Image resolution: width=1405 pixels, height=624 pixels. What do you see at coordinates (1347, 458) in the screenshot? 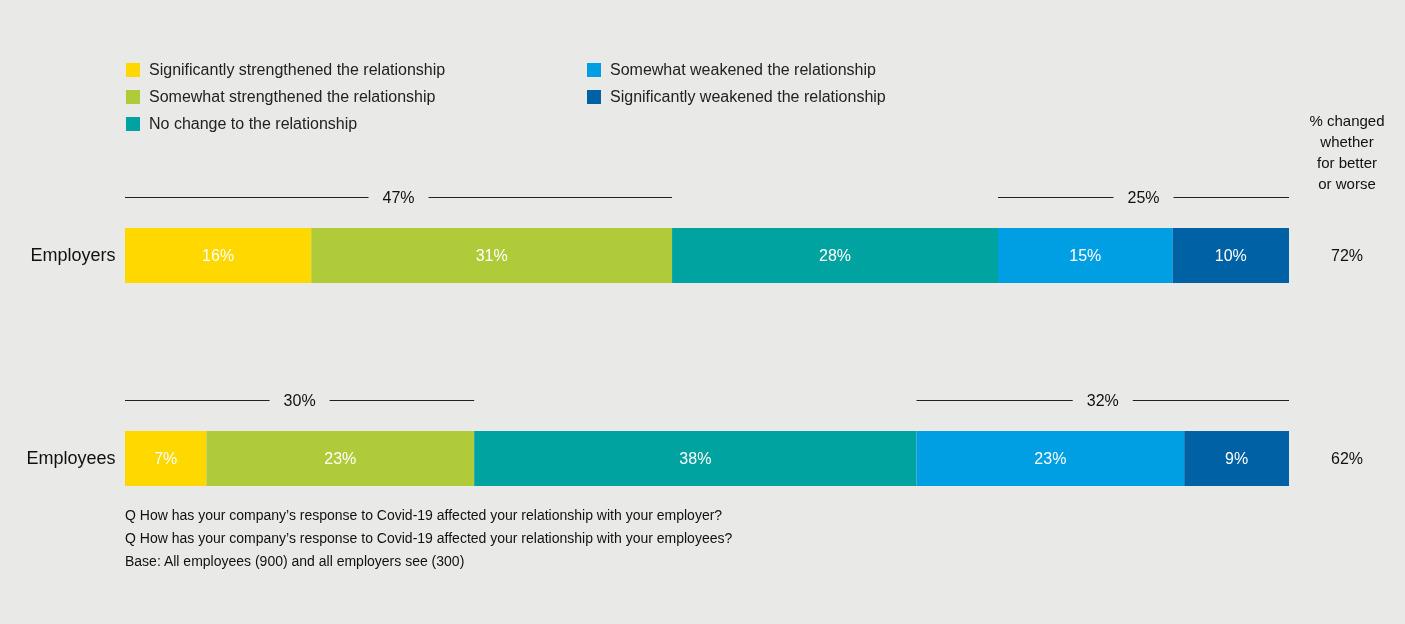
I see `text: 62%` at bounding box center [1347, 458].